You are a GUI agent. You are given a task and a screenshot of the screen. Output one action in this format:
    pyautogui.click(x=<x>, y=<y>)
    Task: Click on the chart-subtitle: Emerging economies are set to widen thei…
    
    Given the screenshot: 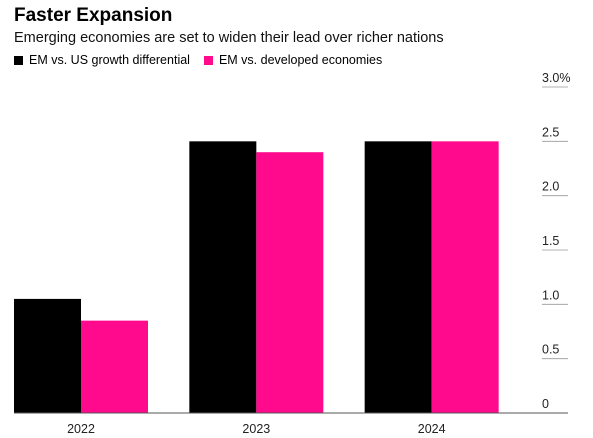 What is the action you would take?
    pyautogui.click(x=229, y=38)
    